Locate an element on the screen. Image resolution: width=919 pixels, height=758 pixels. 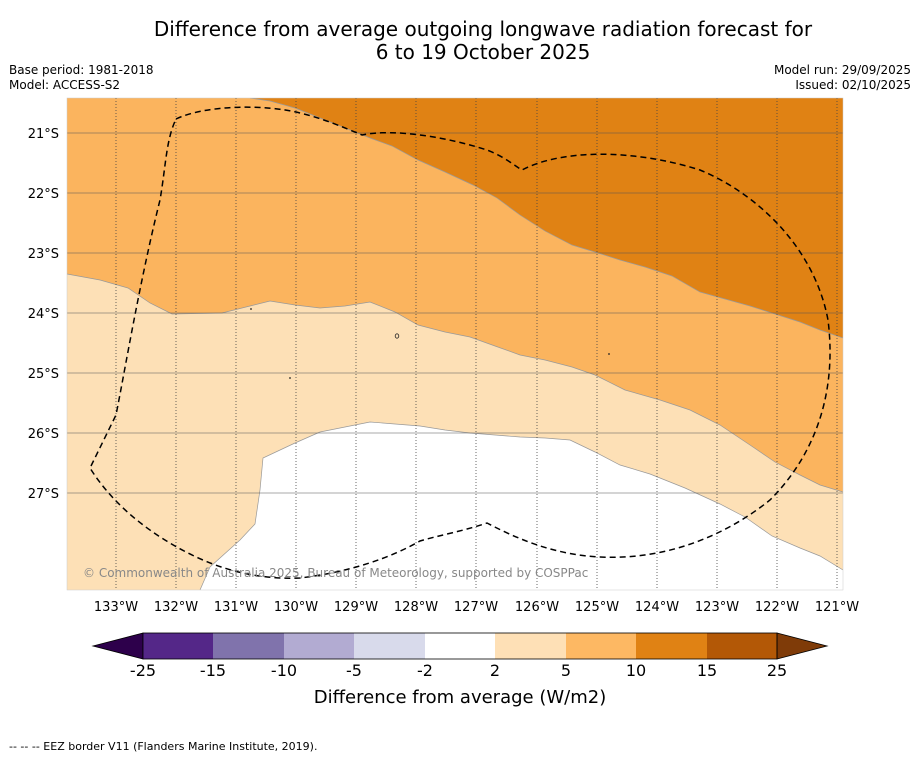
colorbar-tick: -2 is located at coordinates (425, 670).